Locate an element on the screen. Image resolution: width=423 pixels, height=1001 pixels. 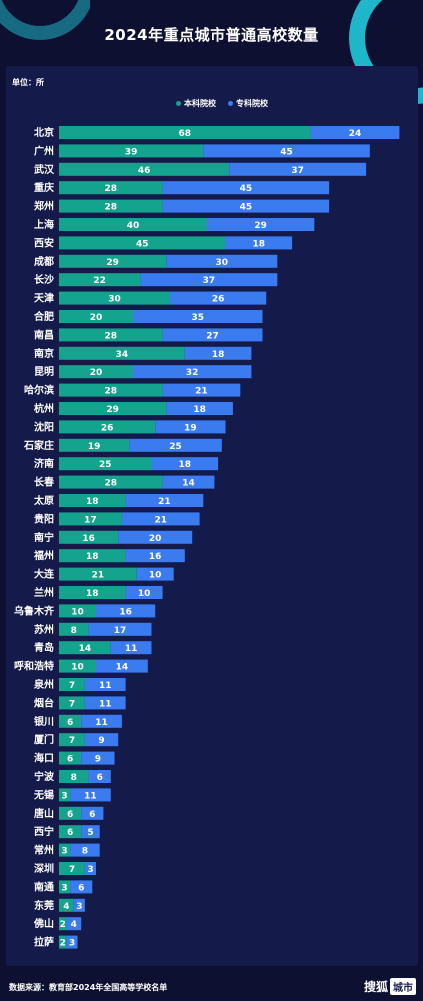
value-label-undergrad: 21 is located at coordinates (98, 576).